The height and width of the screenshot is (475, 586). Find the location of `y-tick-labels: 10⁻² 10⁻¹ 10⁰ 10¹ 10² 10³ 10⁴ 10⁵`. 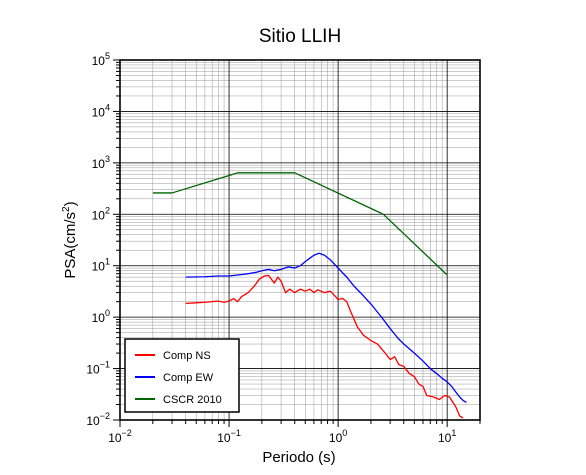

y-tick-labels: 10⁻² 10⁻¹ 10⁰ 10¹ 10² 10³ 10⁴ 10⁵ is located at coordinates (98, 239).